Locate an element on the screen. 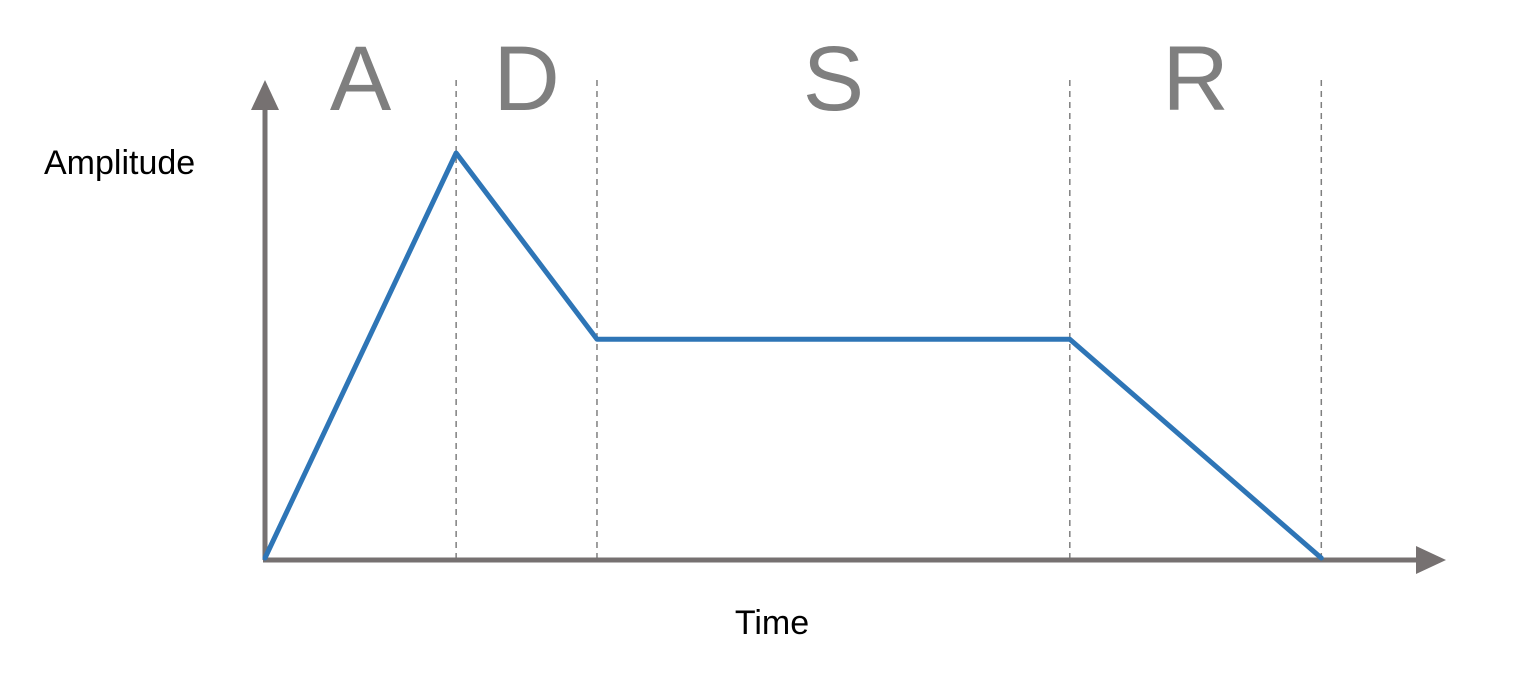 This screenshot has width=1532, height=692. phase-label-d: D is located at coordinates (526, 79).